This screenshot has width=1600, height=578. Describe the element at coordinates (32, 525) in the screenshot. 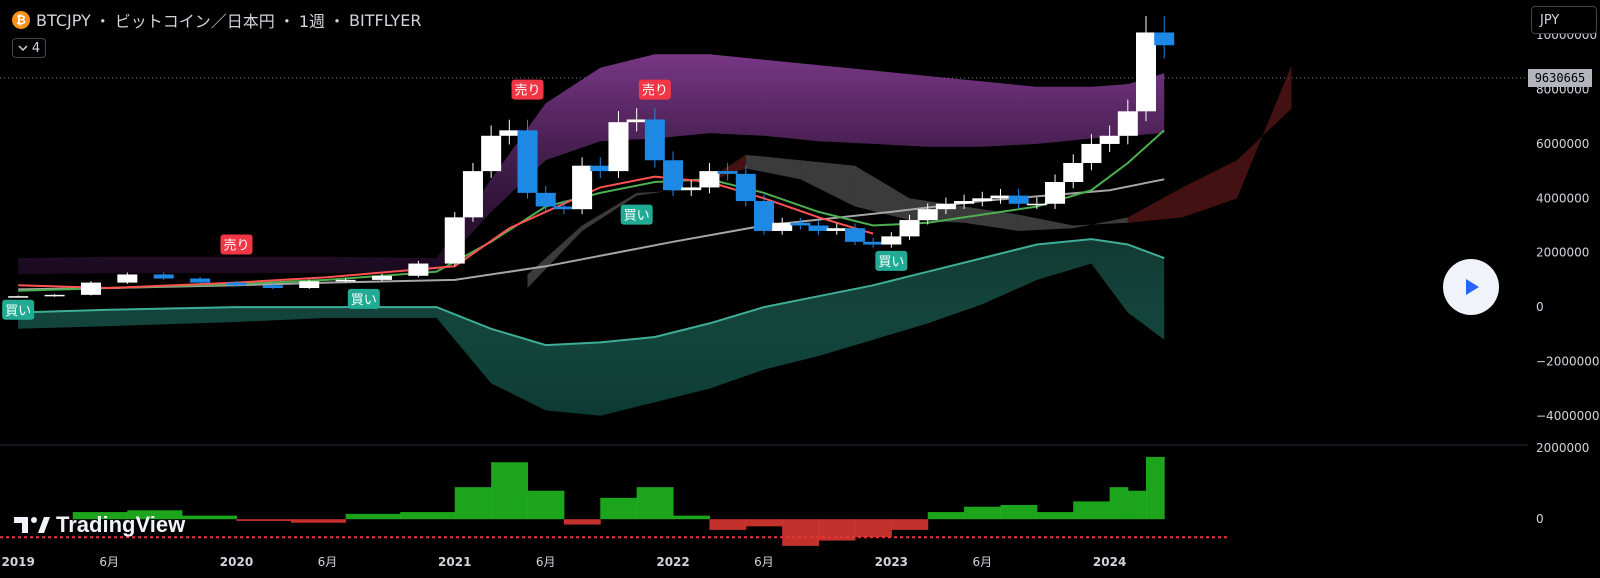

I see `tradingview-logo-icon` at that location.